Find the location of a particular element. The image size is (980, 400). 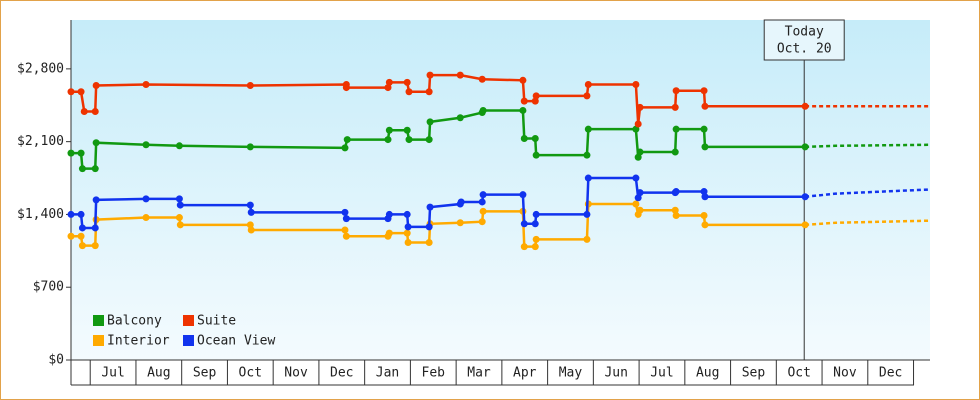

y-tick-label: $0 is located at coordinates (56, 360).